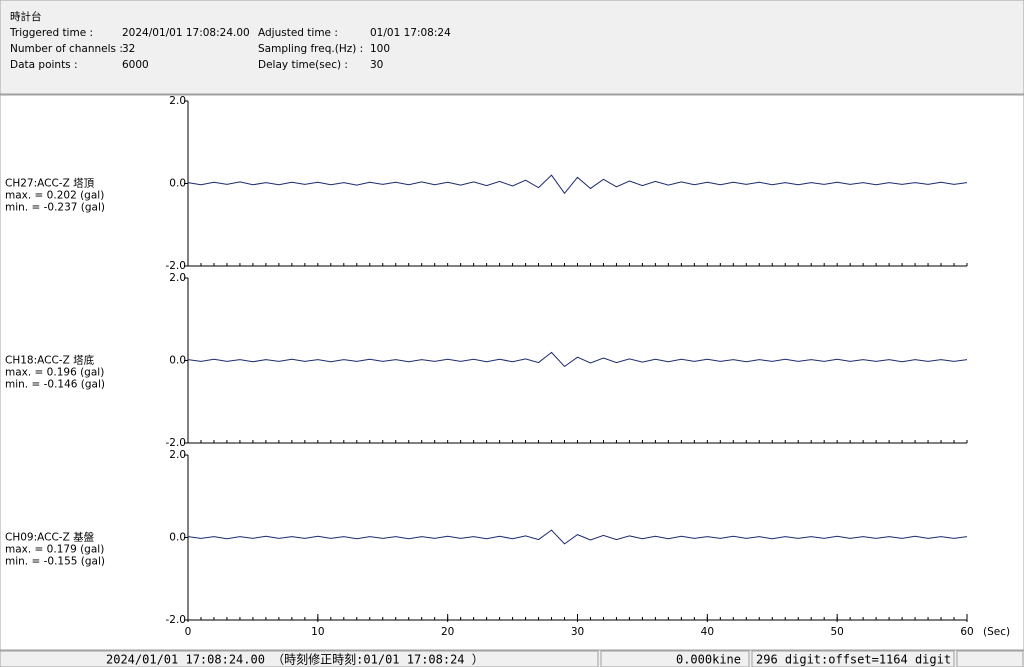 The height and width of the screenshot is (667, 1024). What do you see at coordinates (317, 632) in the screenshot?
I see `x-tick-label: 10` at bounding box center [317, 632].